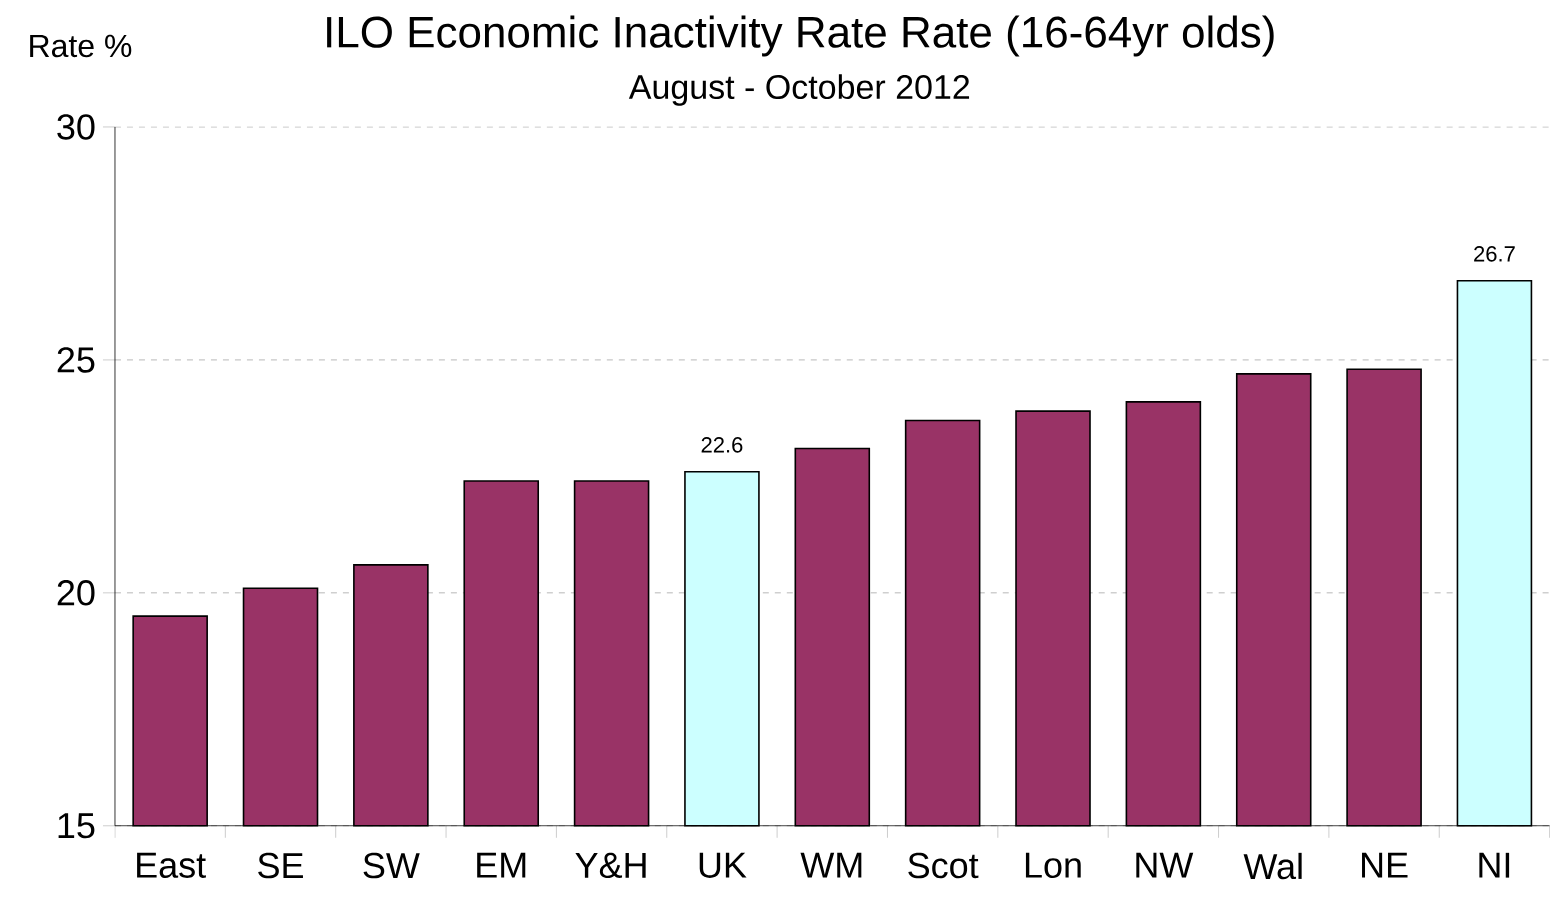 This screenshot has height=900, width=1550. What do you see at coordinates (1053, 865) in the screenshot?
I see `x-tick-label: Lon` at bounding box center [1053, 865].